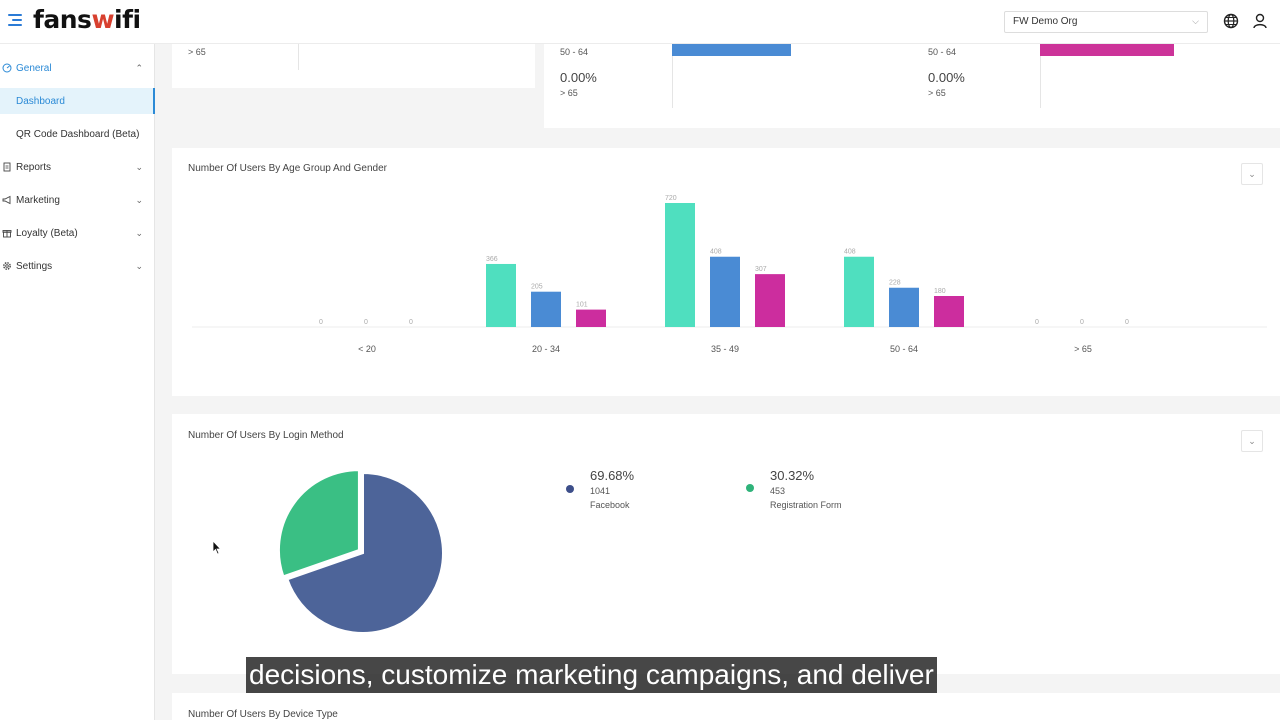  Describe the element at coordinates (7, 167) in the screenshot. I see `document-icon` at that location.